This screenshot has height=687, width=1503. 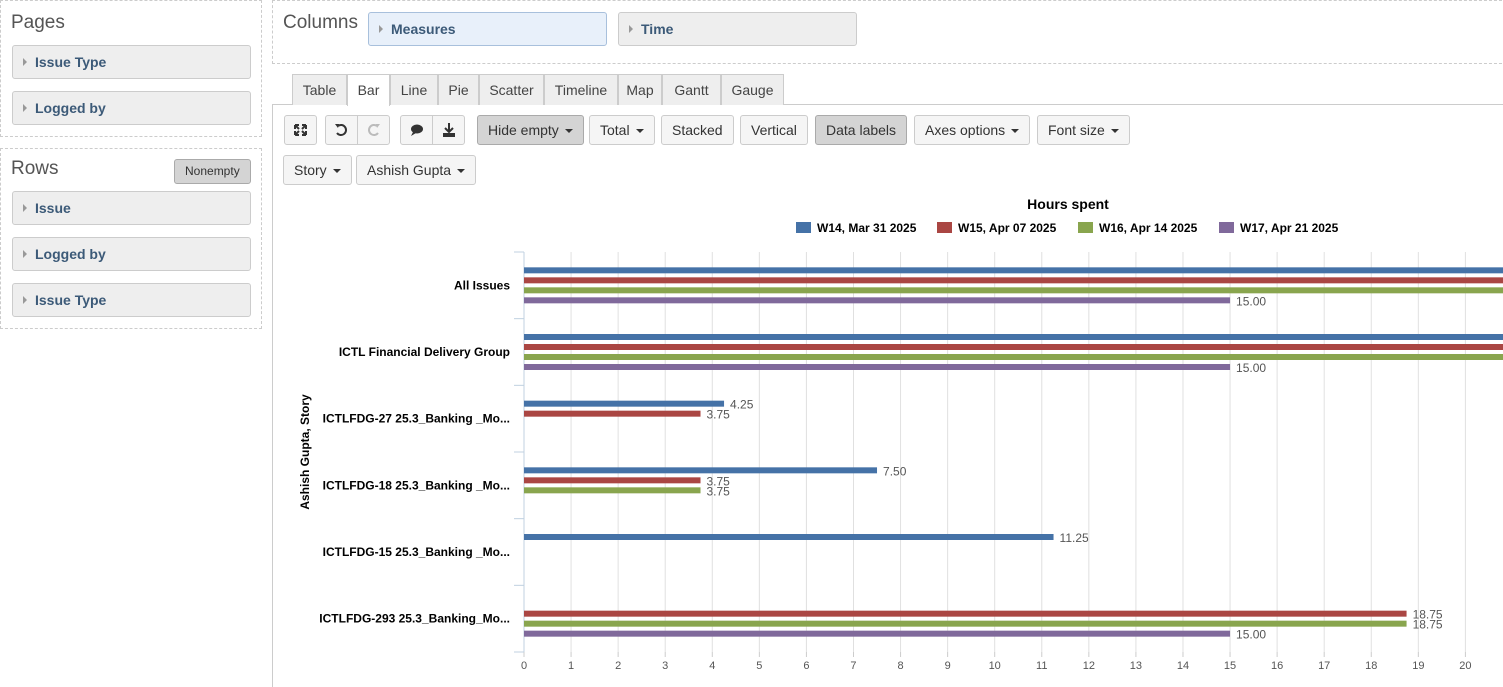 What do you see at coordinates (487, 29) in the screenshot?
I see `columns-item: Measures` at bounding box center [487, 29].